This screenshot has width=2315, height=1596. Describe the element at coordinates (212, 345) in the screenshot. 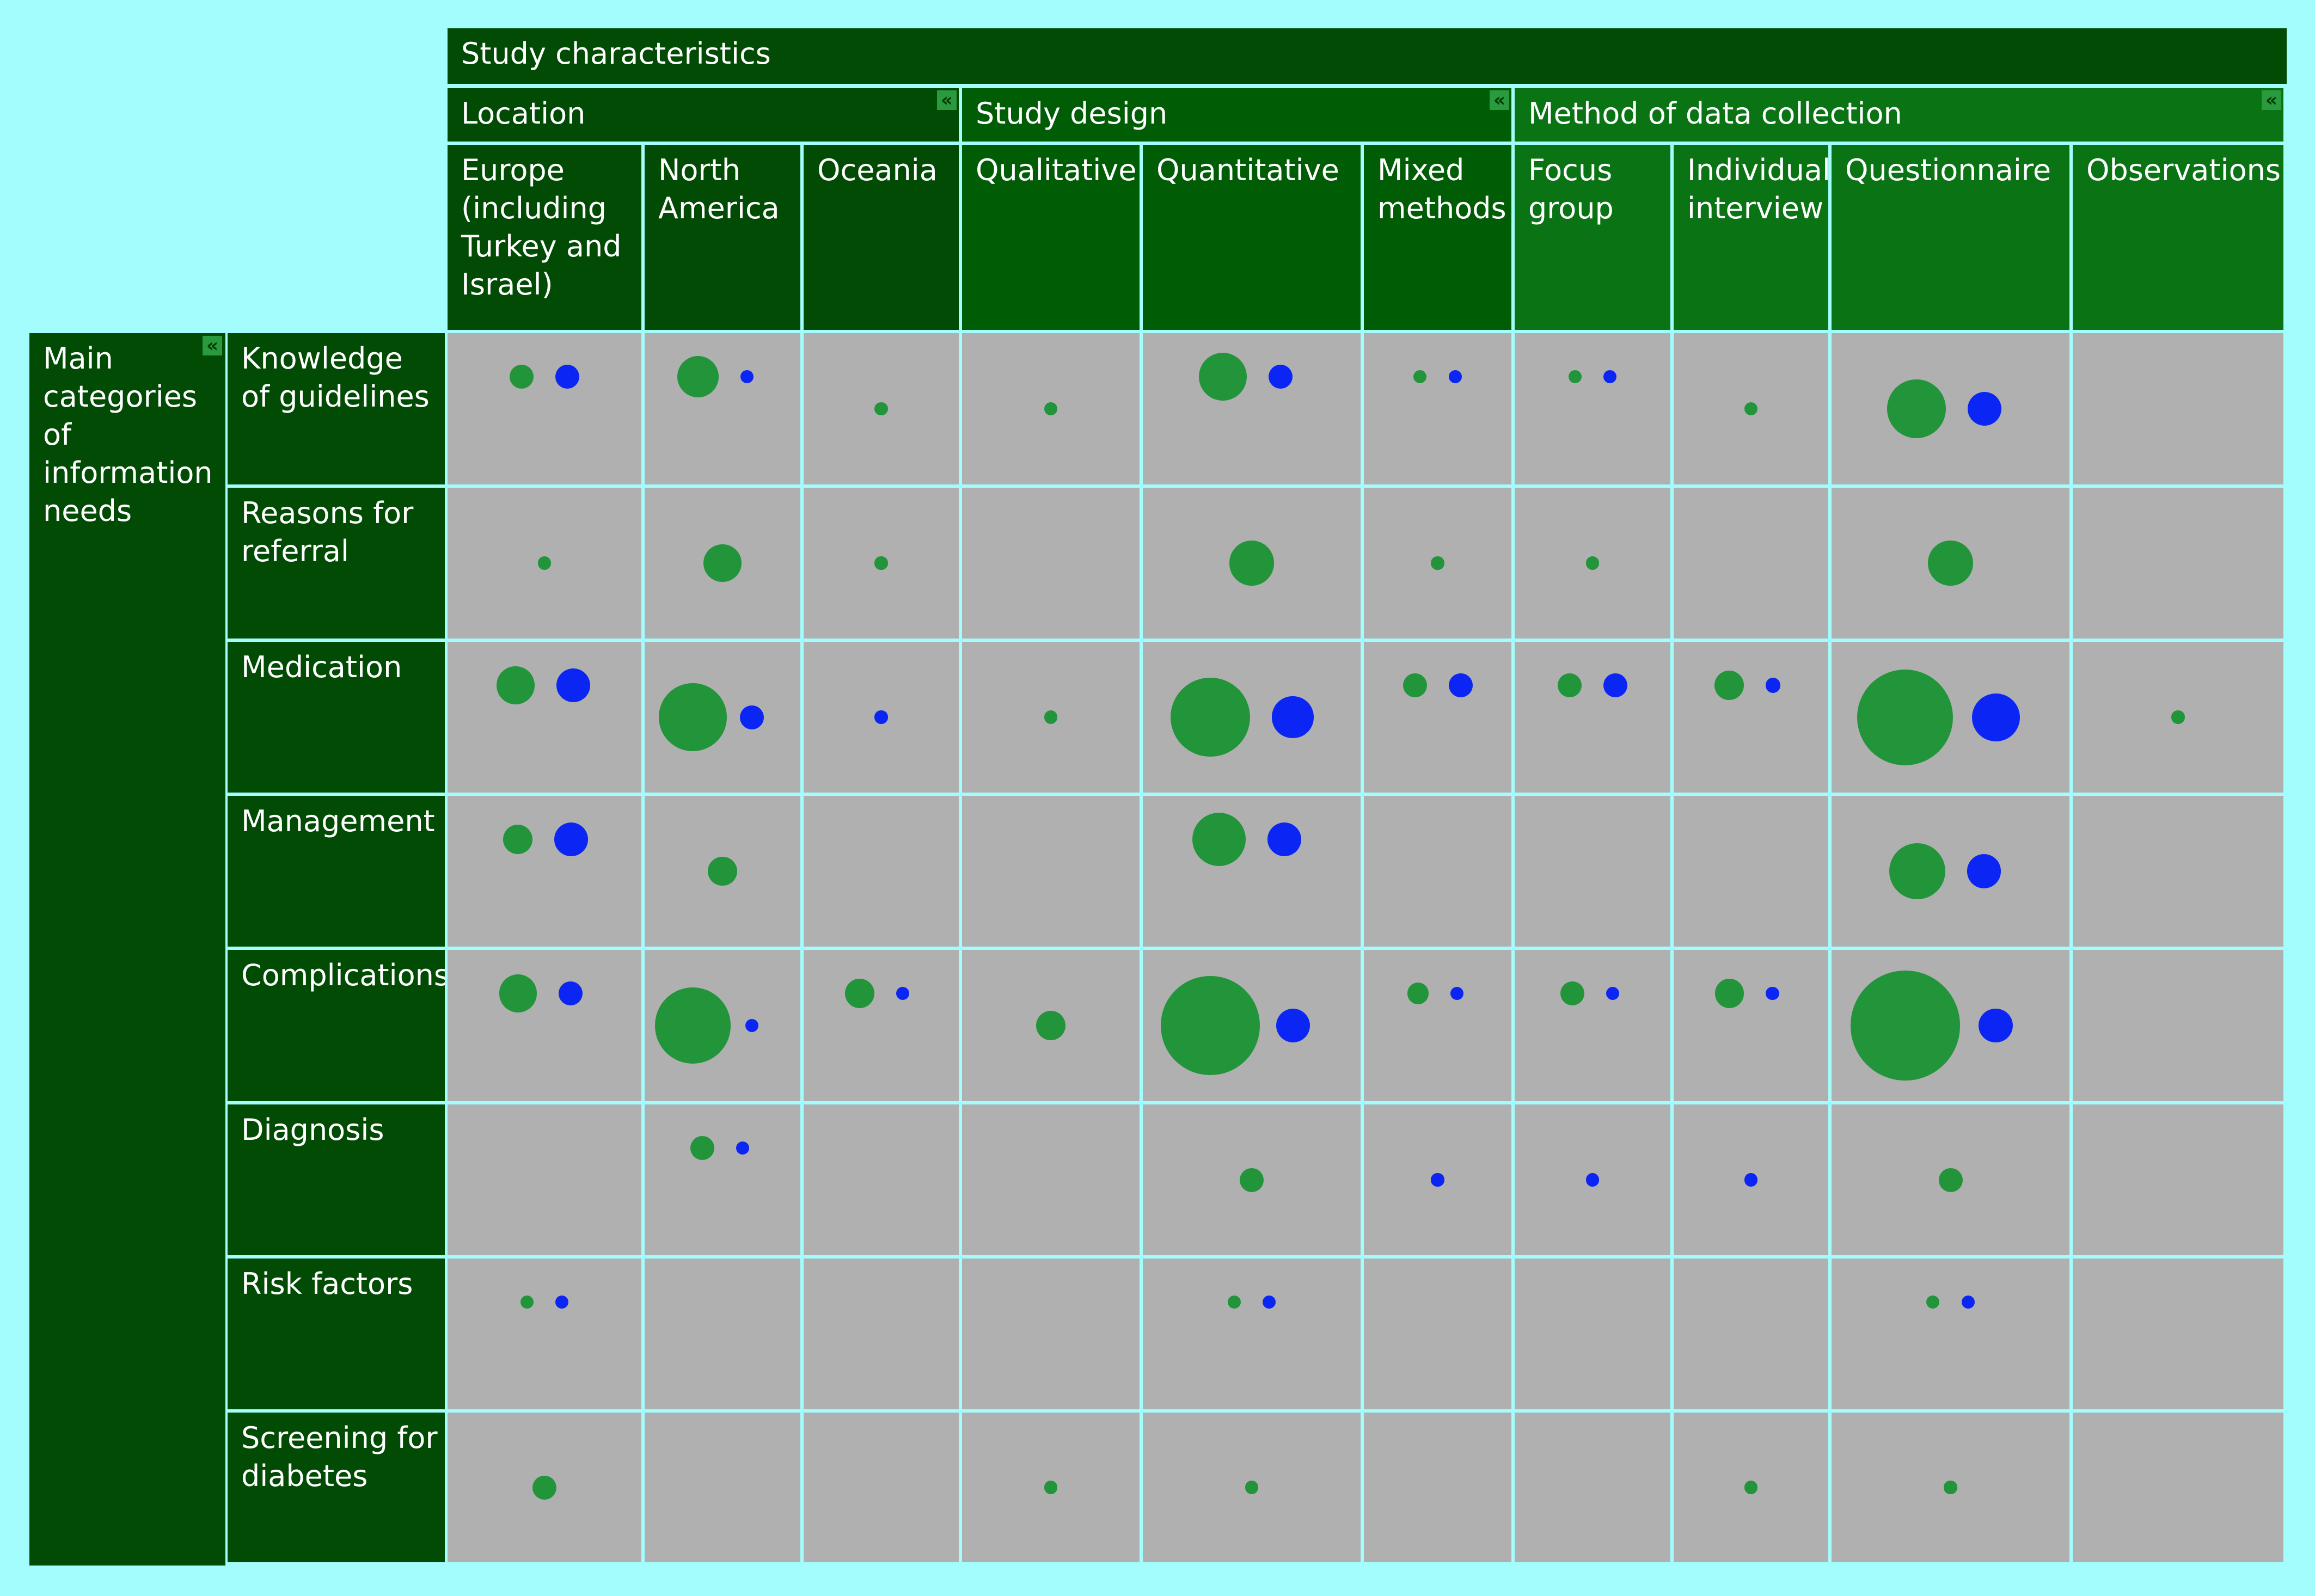

I see `collapse-rows-icon: «` at that location.